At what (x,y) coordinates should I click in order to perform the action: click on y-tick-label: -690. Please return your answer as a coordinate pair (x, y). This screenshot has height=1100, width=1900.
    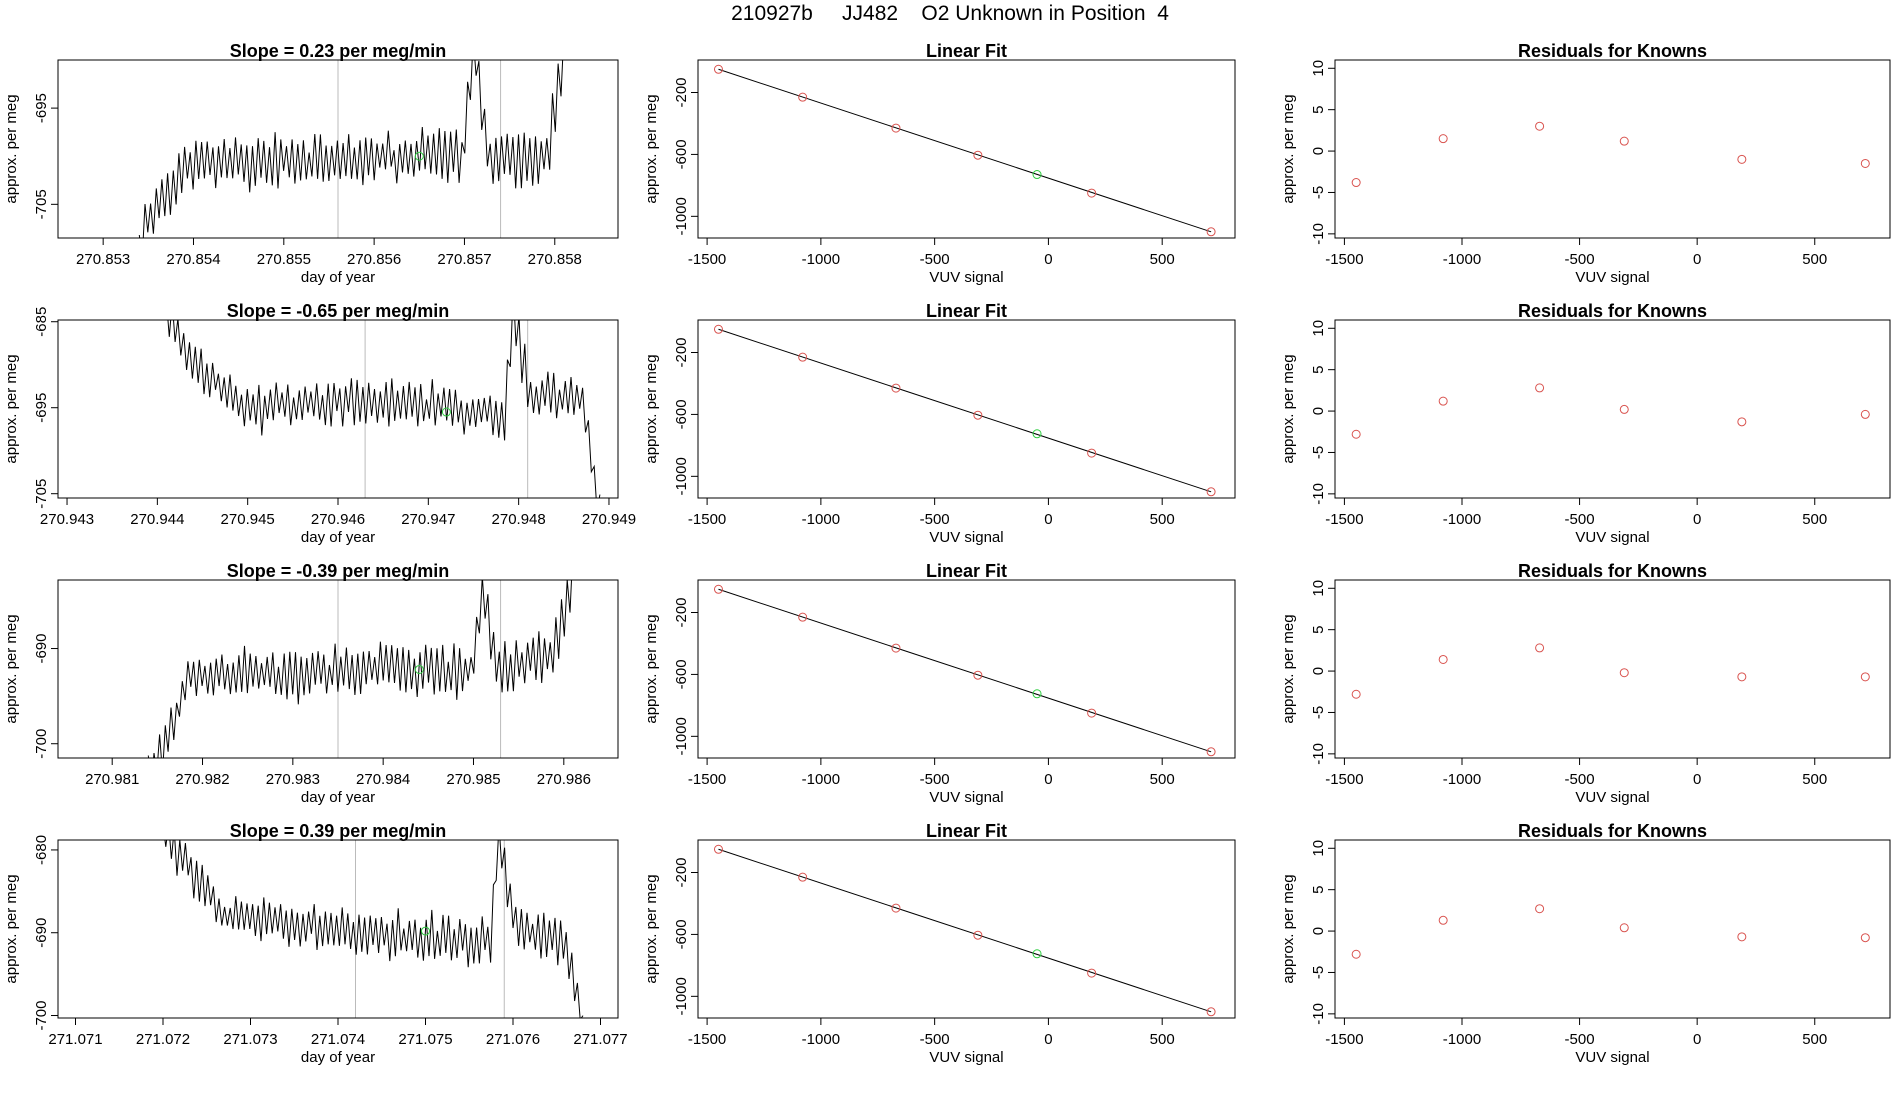
    Looking at the image, I should click on (41, 649).